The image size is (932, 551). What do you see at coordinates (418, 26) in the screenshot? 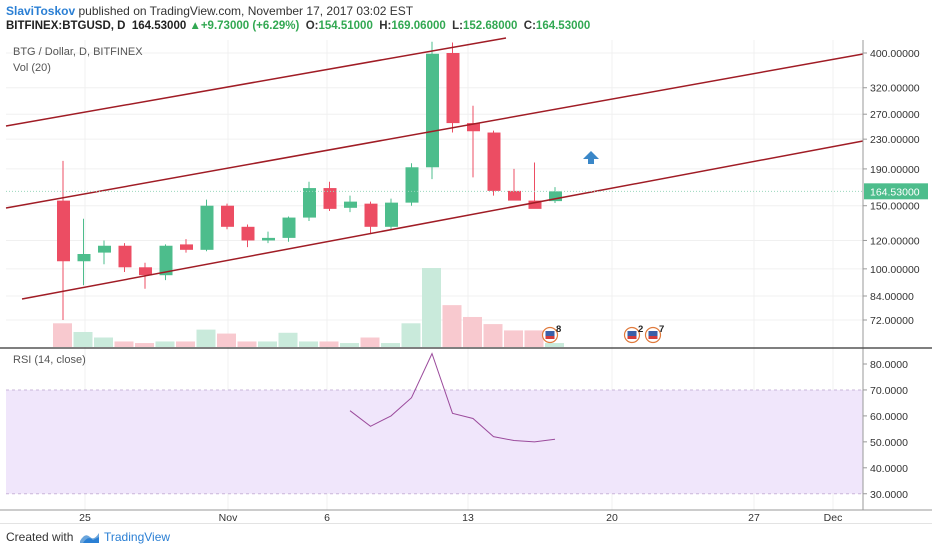
I see `high-value: 169.06000` at bounding box center [418, 26].